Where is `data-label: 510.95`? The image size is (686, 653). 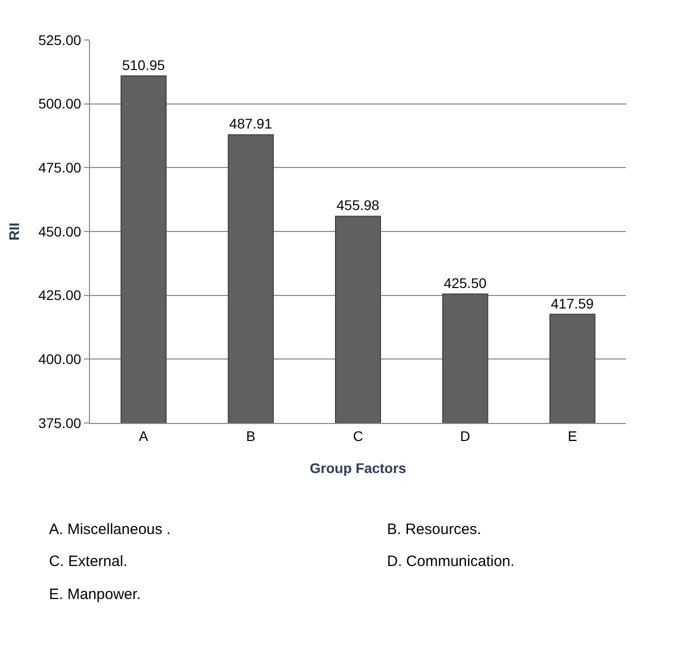 data-label: 510.95 is located at coordinates (144, 64).